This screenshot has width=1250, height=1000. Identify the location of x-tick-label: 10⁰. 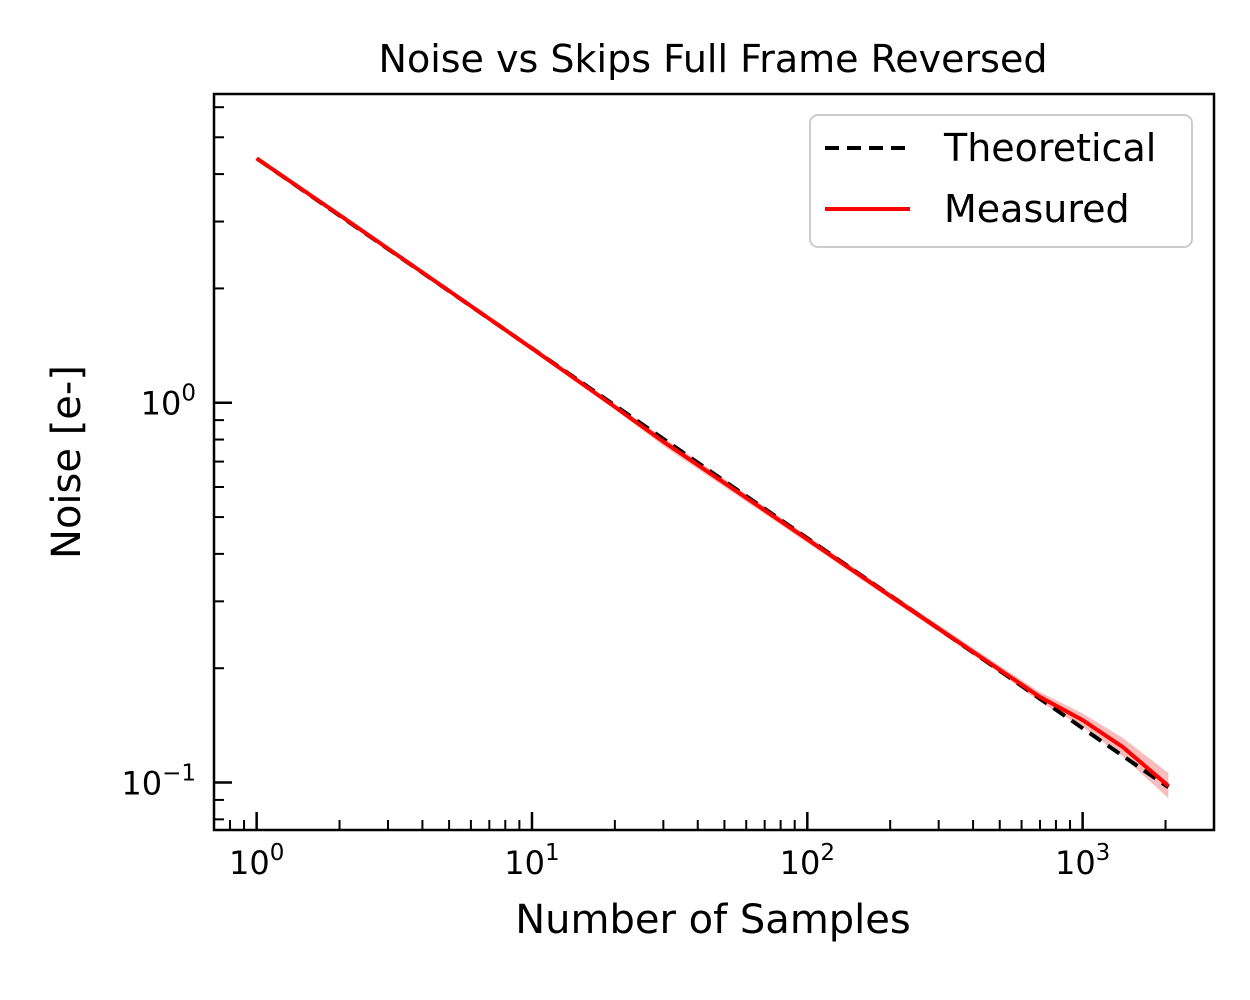
(256, 861).